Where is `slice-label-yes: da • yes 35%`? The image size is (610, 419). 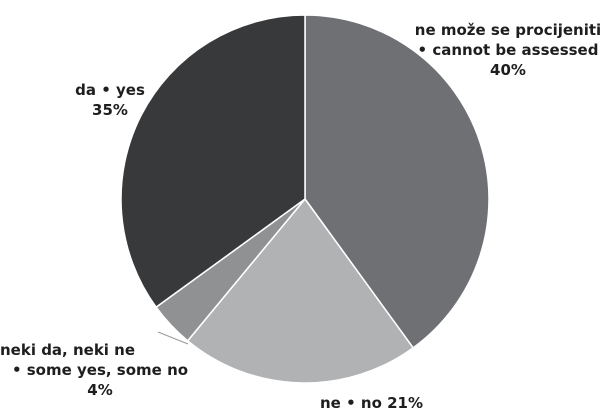 slice-label-yes: da • yes 35% is located at coordinates (110, 100).